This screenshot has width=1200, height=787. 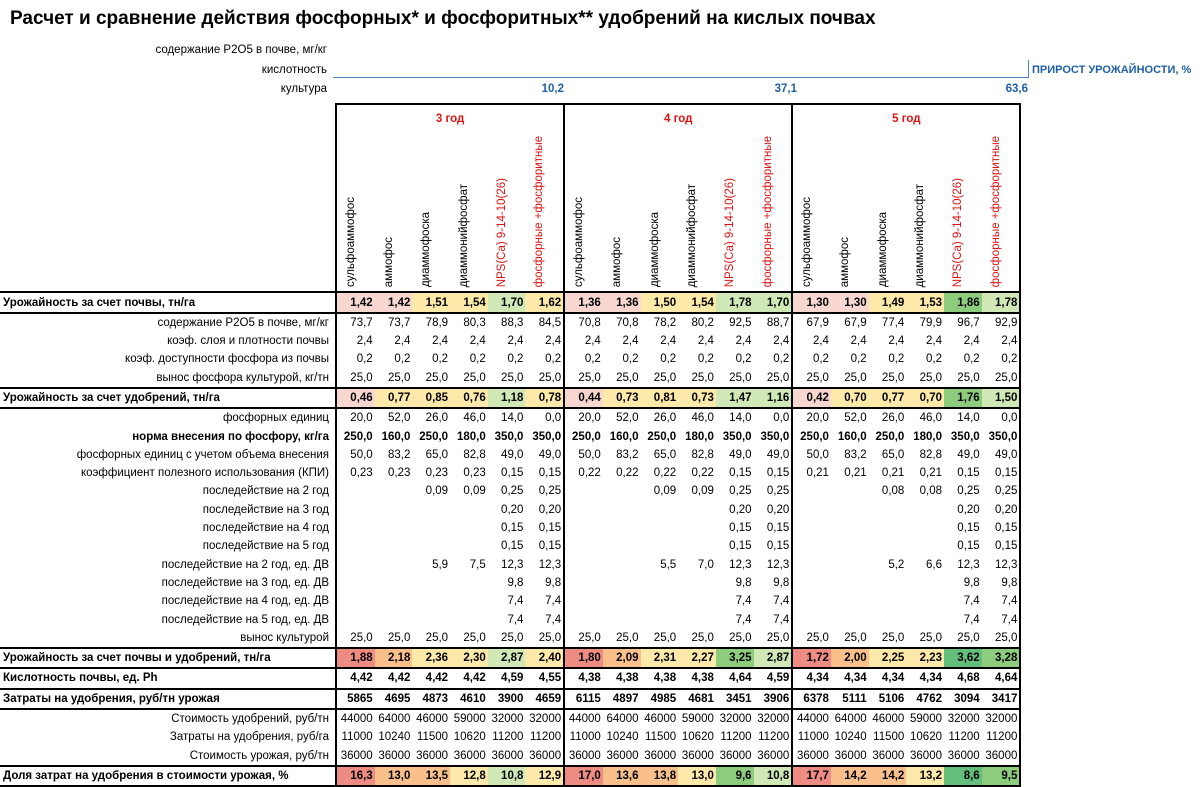 I want to click on table-cell: 0,46, so click(x=355, y=398).